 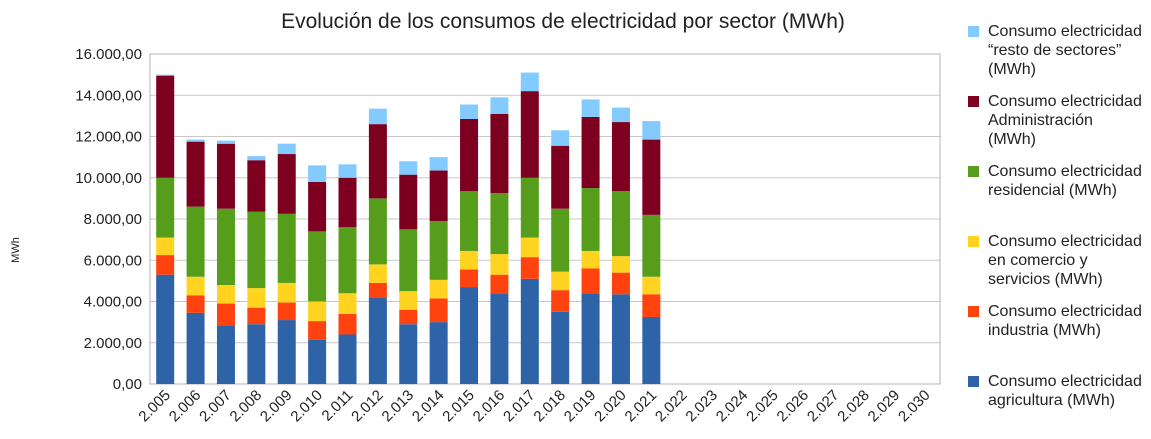 I want to click on x-tick-label: 2.017, so click(x=519, y=406).